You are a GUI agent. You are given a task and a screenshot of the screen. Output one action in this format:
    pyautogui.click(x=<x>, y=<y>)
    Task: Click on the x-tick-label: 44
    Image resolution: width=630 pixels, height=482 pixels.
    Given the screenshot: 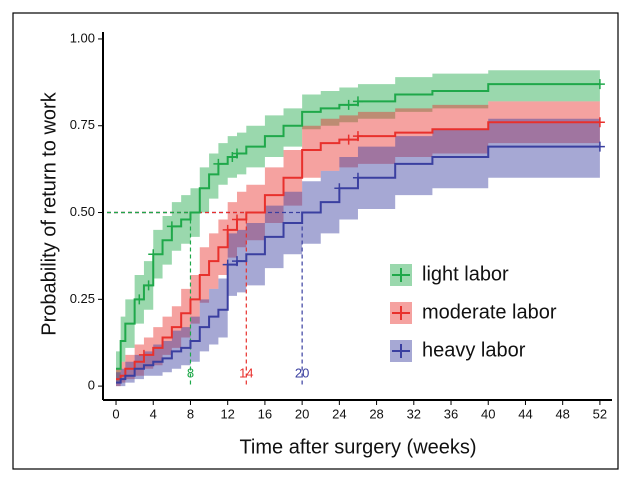 What is the action you would take?
    pyautogui.click(x=525, y=413)
    